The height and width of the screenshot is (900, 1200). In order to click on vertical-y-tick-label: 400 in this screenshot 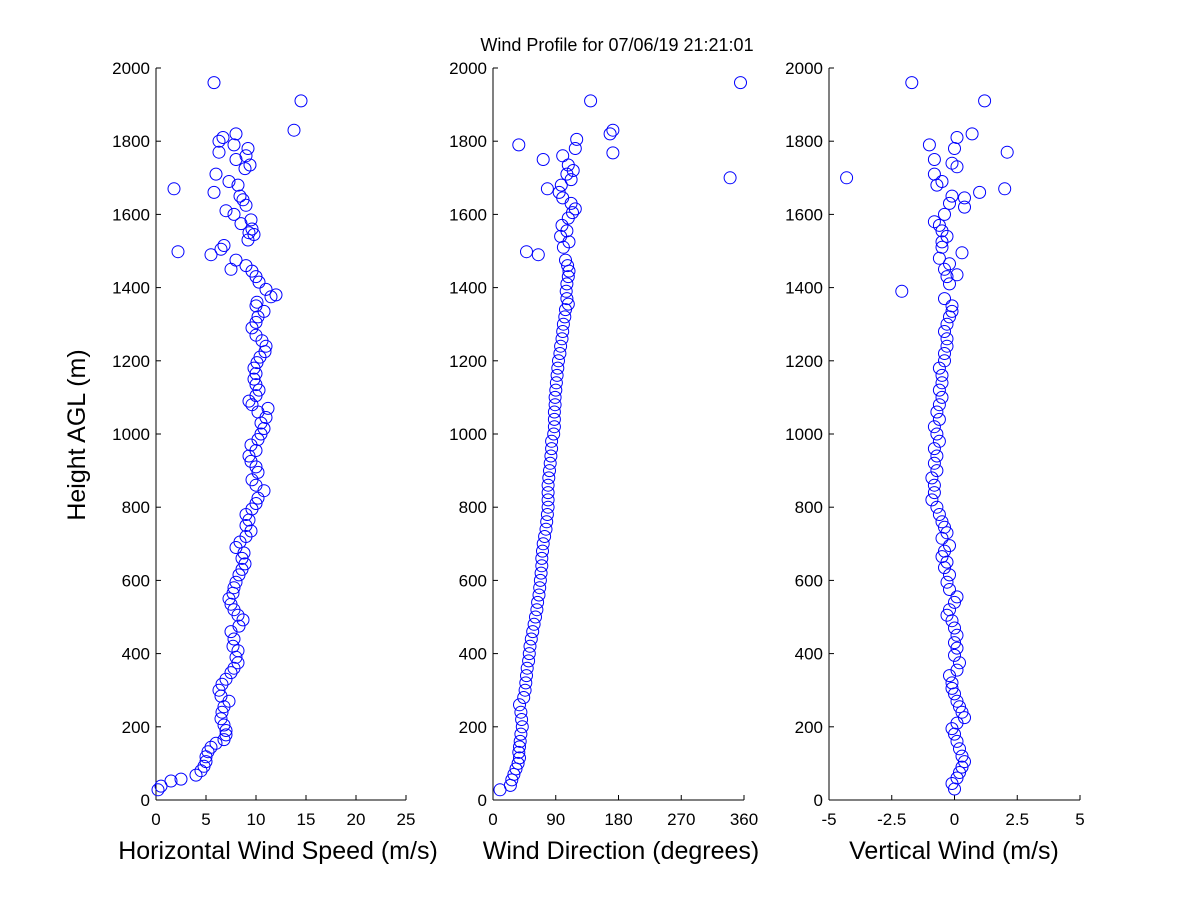, I will do `click(809, 654)`.